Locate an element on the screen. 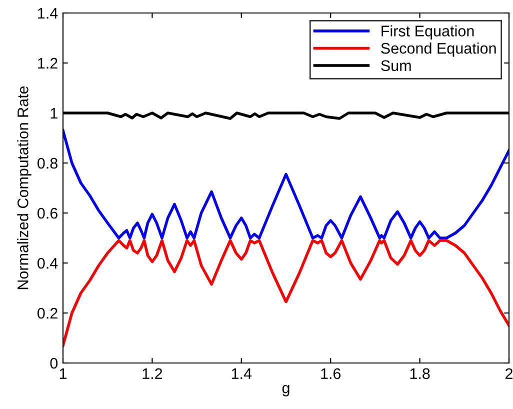 Image resolution: width=513 pixels, height=409 pixels. y-tick-label: 1.2 is located at coordinates (48, 63).